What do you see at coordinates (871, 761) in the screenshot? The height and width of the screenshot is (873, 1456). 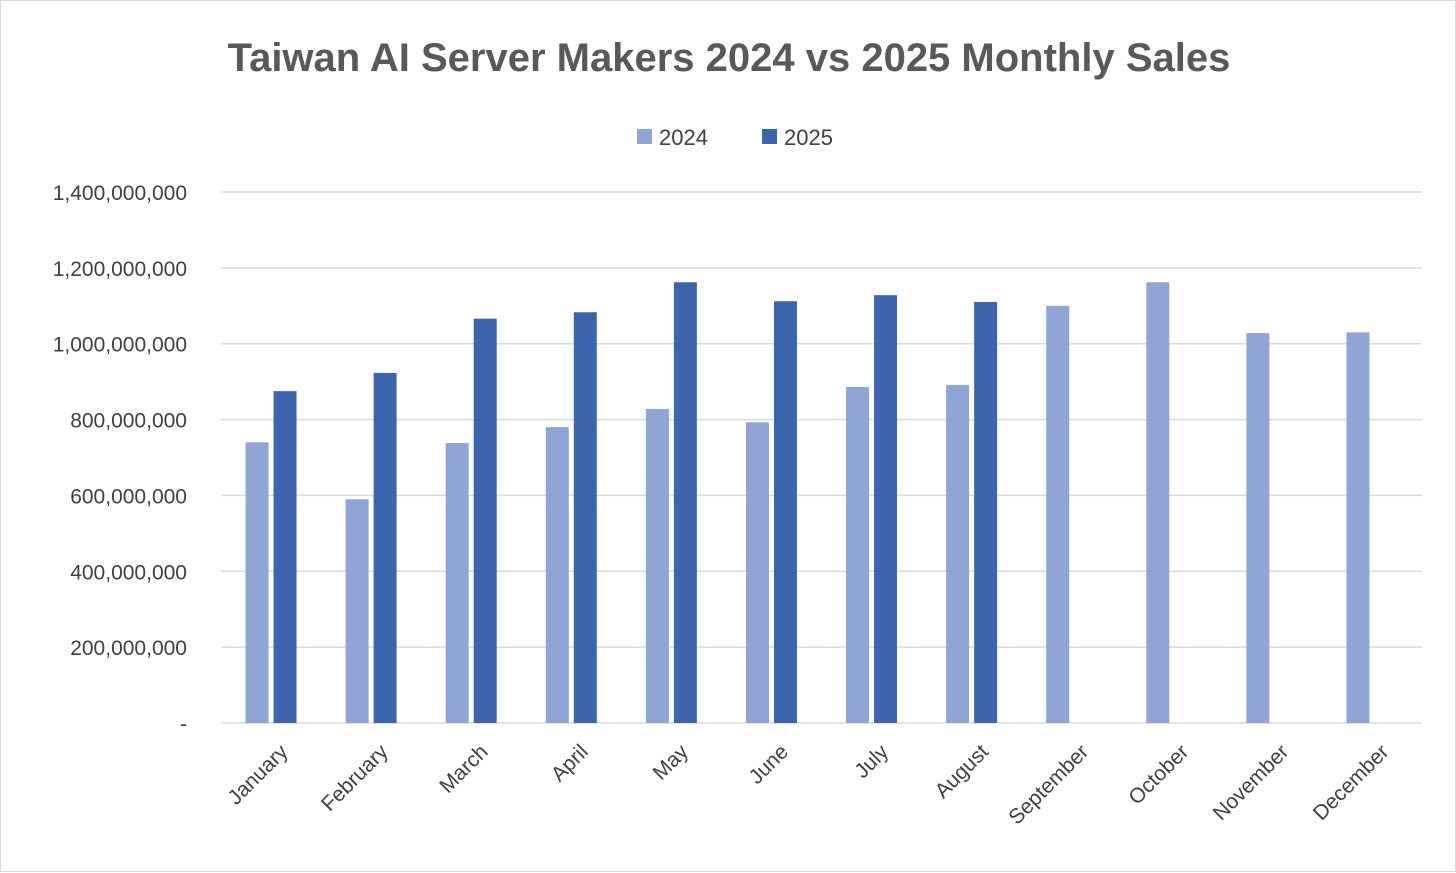 I see `x-tick-label: July` at bounding box center [871, 761].